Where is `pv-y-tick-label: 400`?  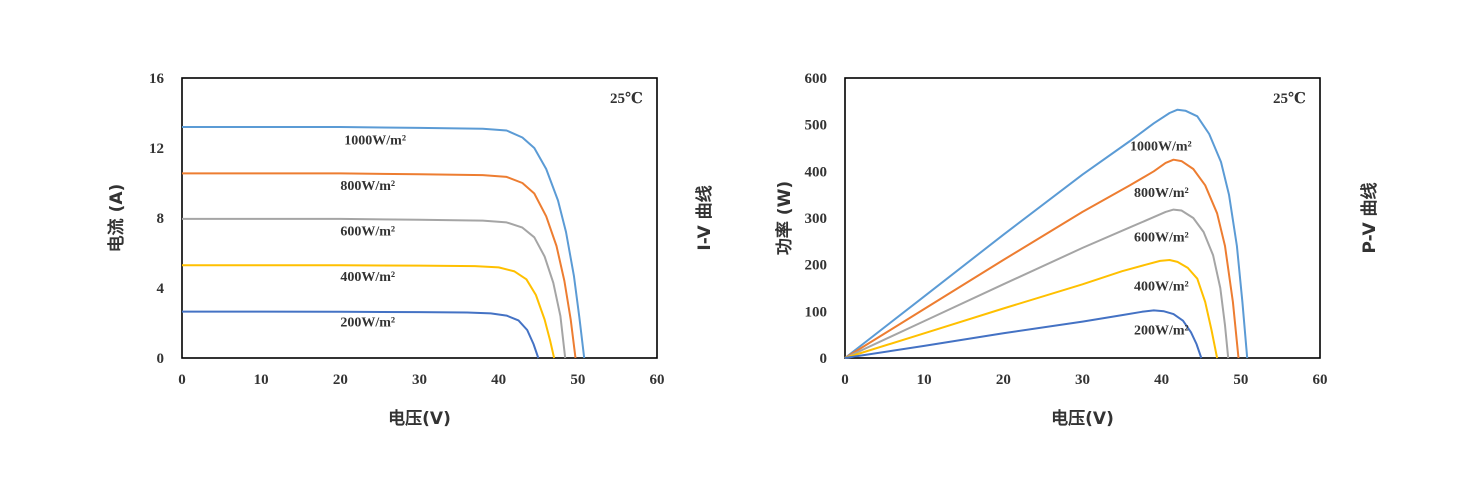 pv-y-tick-label: 400 is located at coordinates (816, 172).